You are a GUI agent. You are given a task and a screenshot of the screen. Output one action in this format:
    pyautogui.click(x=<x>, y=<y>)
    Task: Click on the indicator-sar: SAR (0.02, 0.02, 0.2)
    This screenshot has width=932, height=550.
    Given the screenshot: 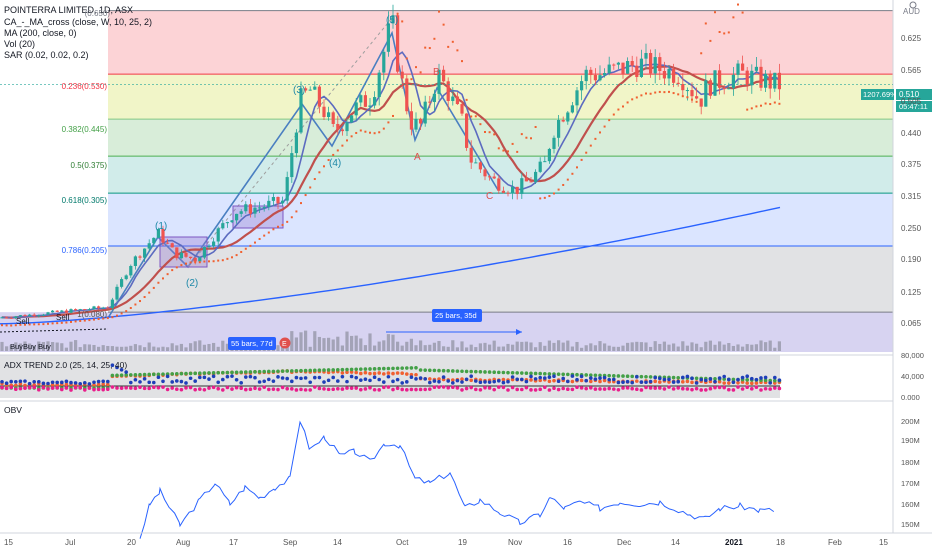 What is the action you would take?
    pyautogui.click(x=46, y=55)
    